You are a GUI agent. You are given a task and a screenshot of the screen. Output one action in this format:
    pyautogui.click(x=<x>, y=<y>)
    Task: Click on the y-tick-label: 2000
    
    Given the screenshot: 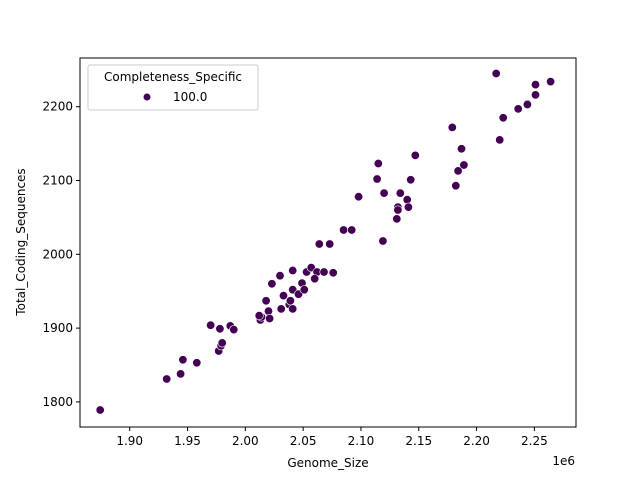 What is the action you would take?
    pyautogui.click(x=57, y=254)
    